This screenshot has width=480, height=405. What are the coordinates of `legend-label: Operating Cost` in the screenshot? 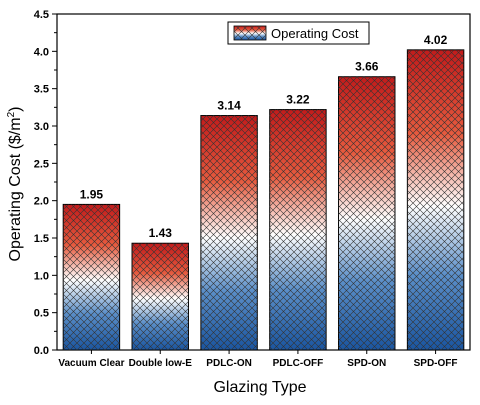 It's located at (315, 33).